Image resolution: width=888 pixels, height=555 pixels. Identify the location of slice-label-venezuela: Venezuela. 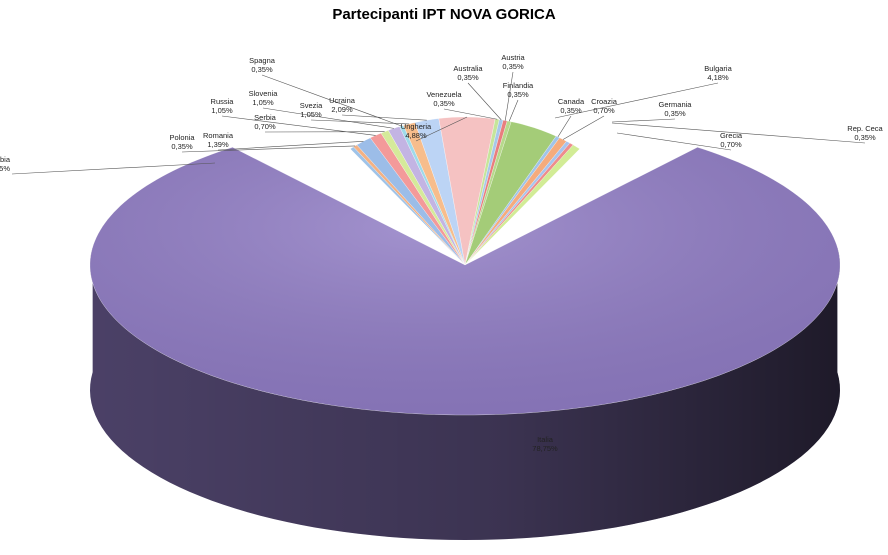
(444, 94).